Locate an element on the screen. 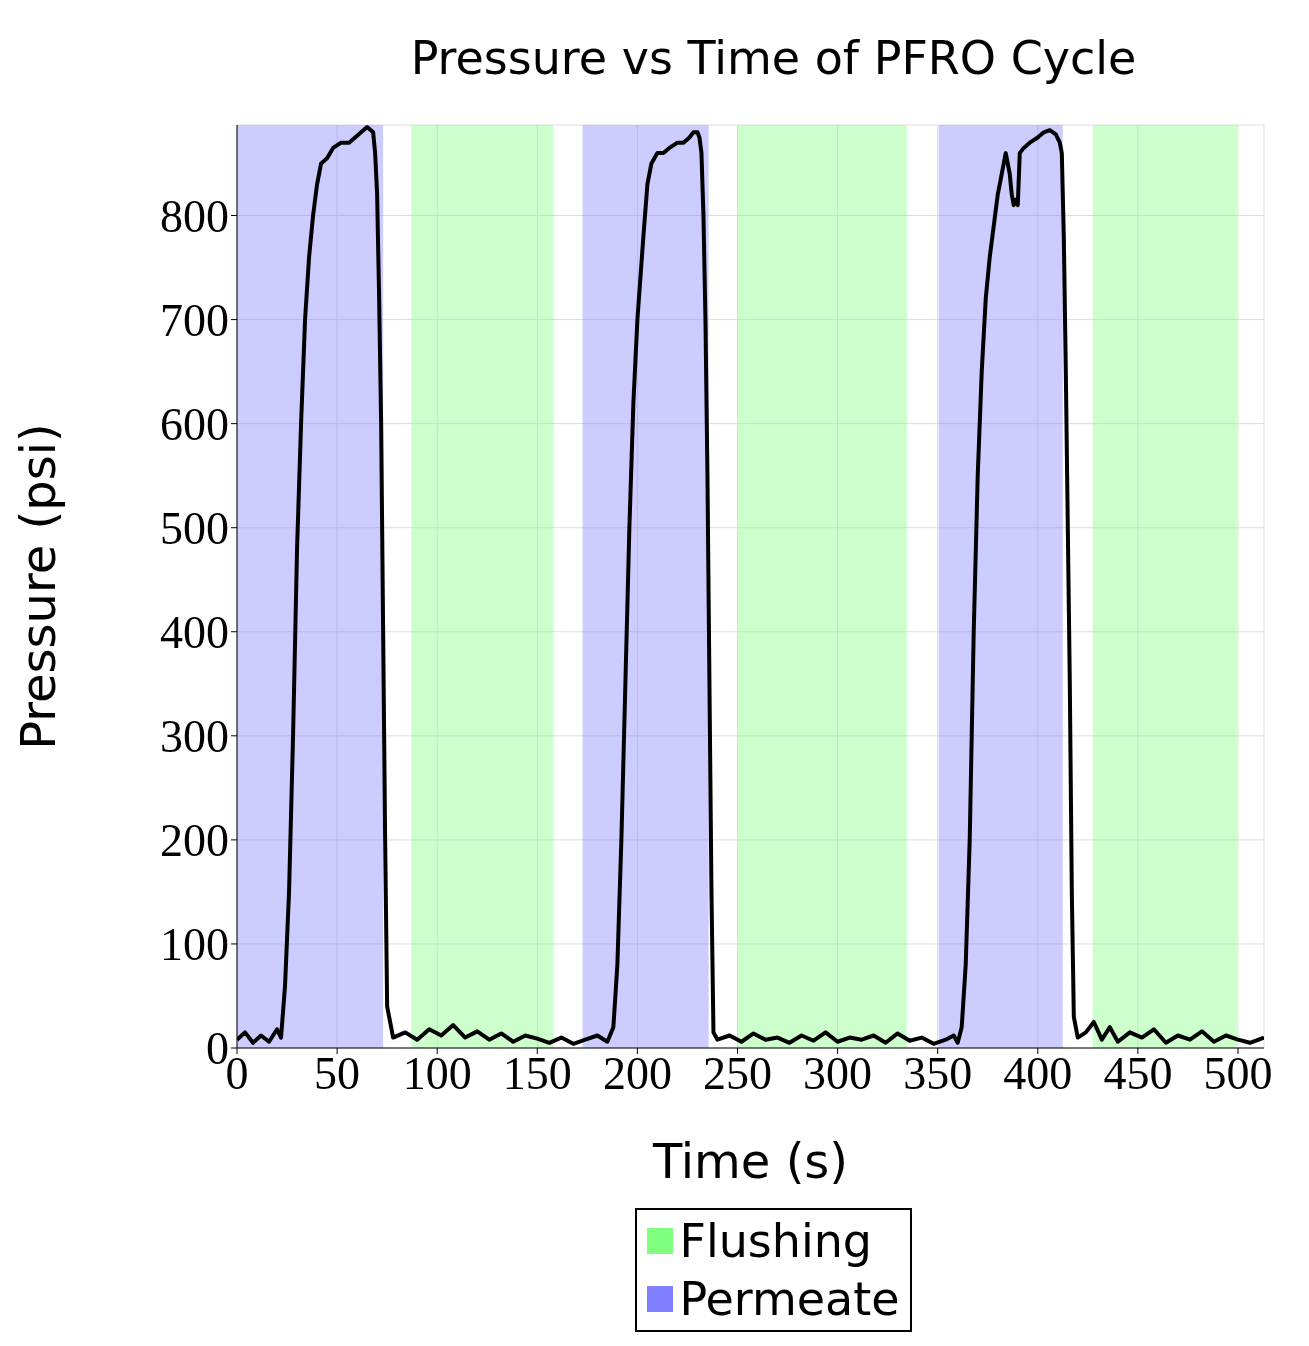  legend-label: Flushing is located at coordinates (776, 1241).